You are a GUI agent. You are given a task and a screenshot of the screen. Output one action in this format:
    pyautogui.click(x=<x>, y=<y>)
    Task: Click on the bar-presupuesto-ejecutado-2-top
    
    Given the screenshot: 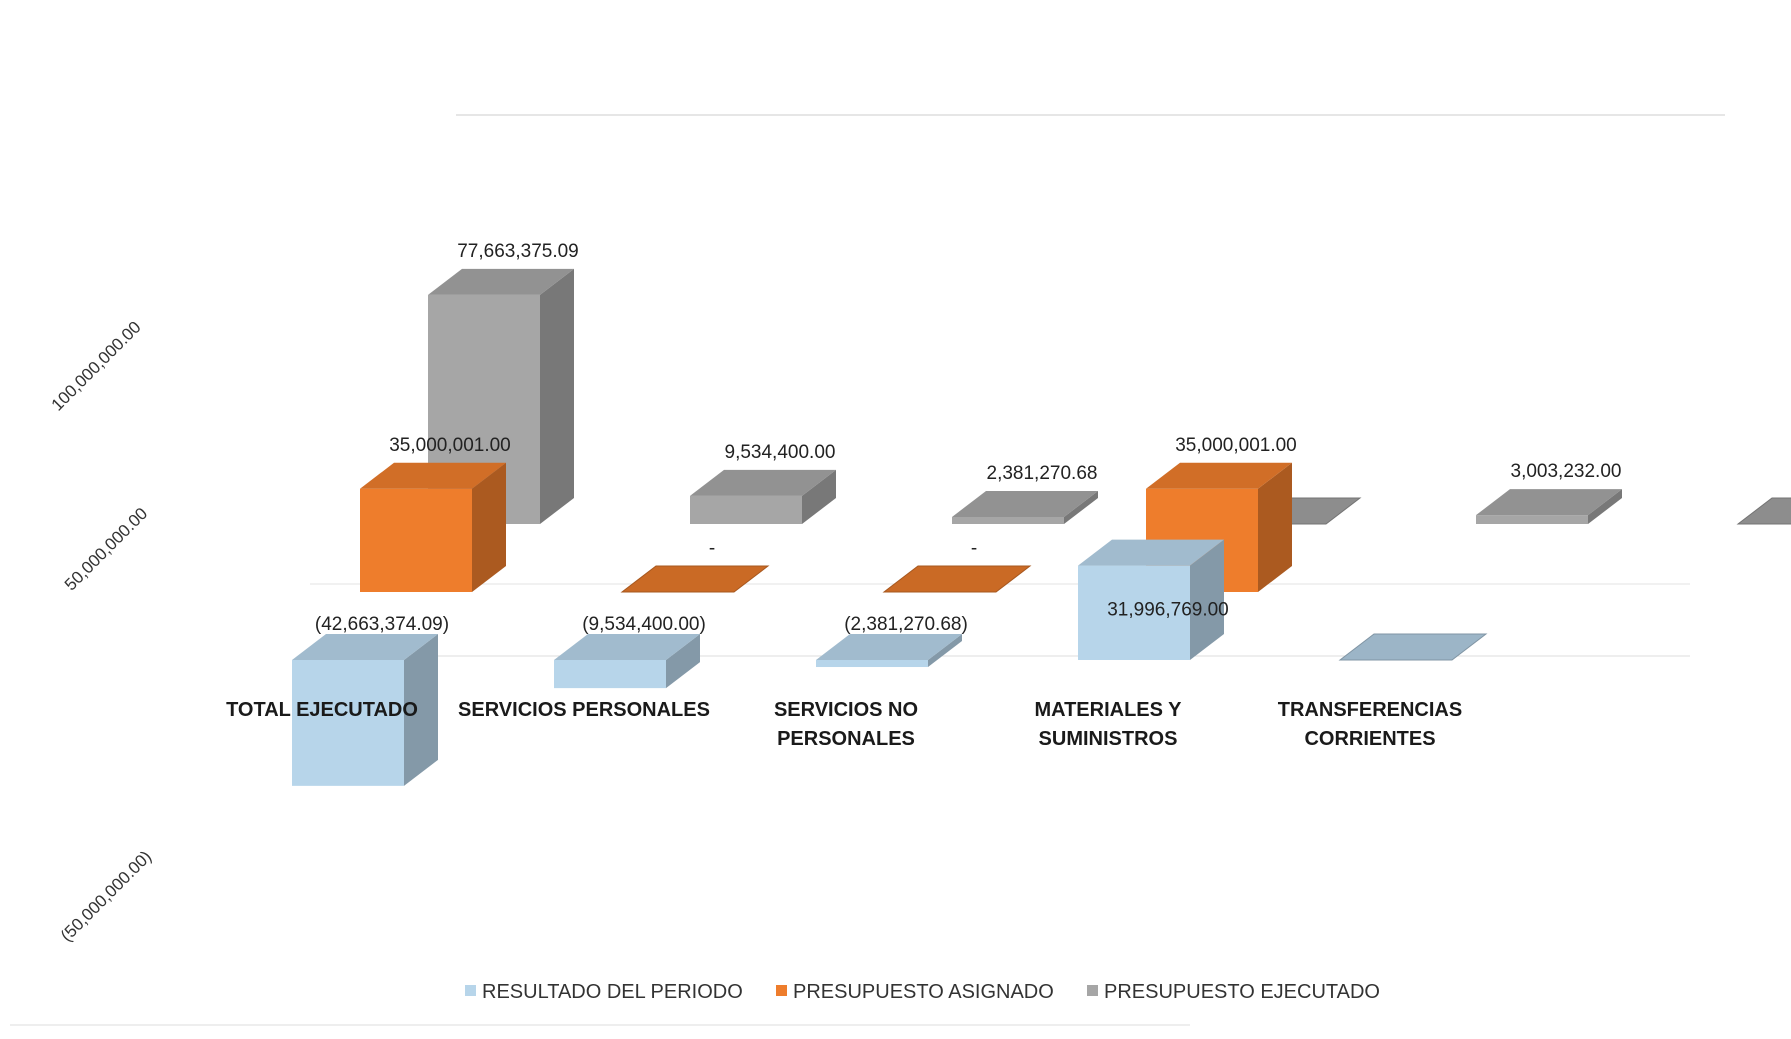 What is the action you would take?
    pyautogui.click(x=763, y=482)
    